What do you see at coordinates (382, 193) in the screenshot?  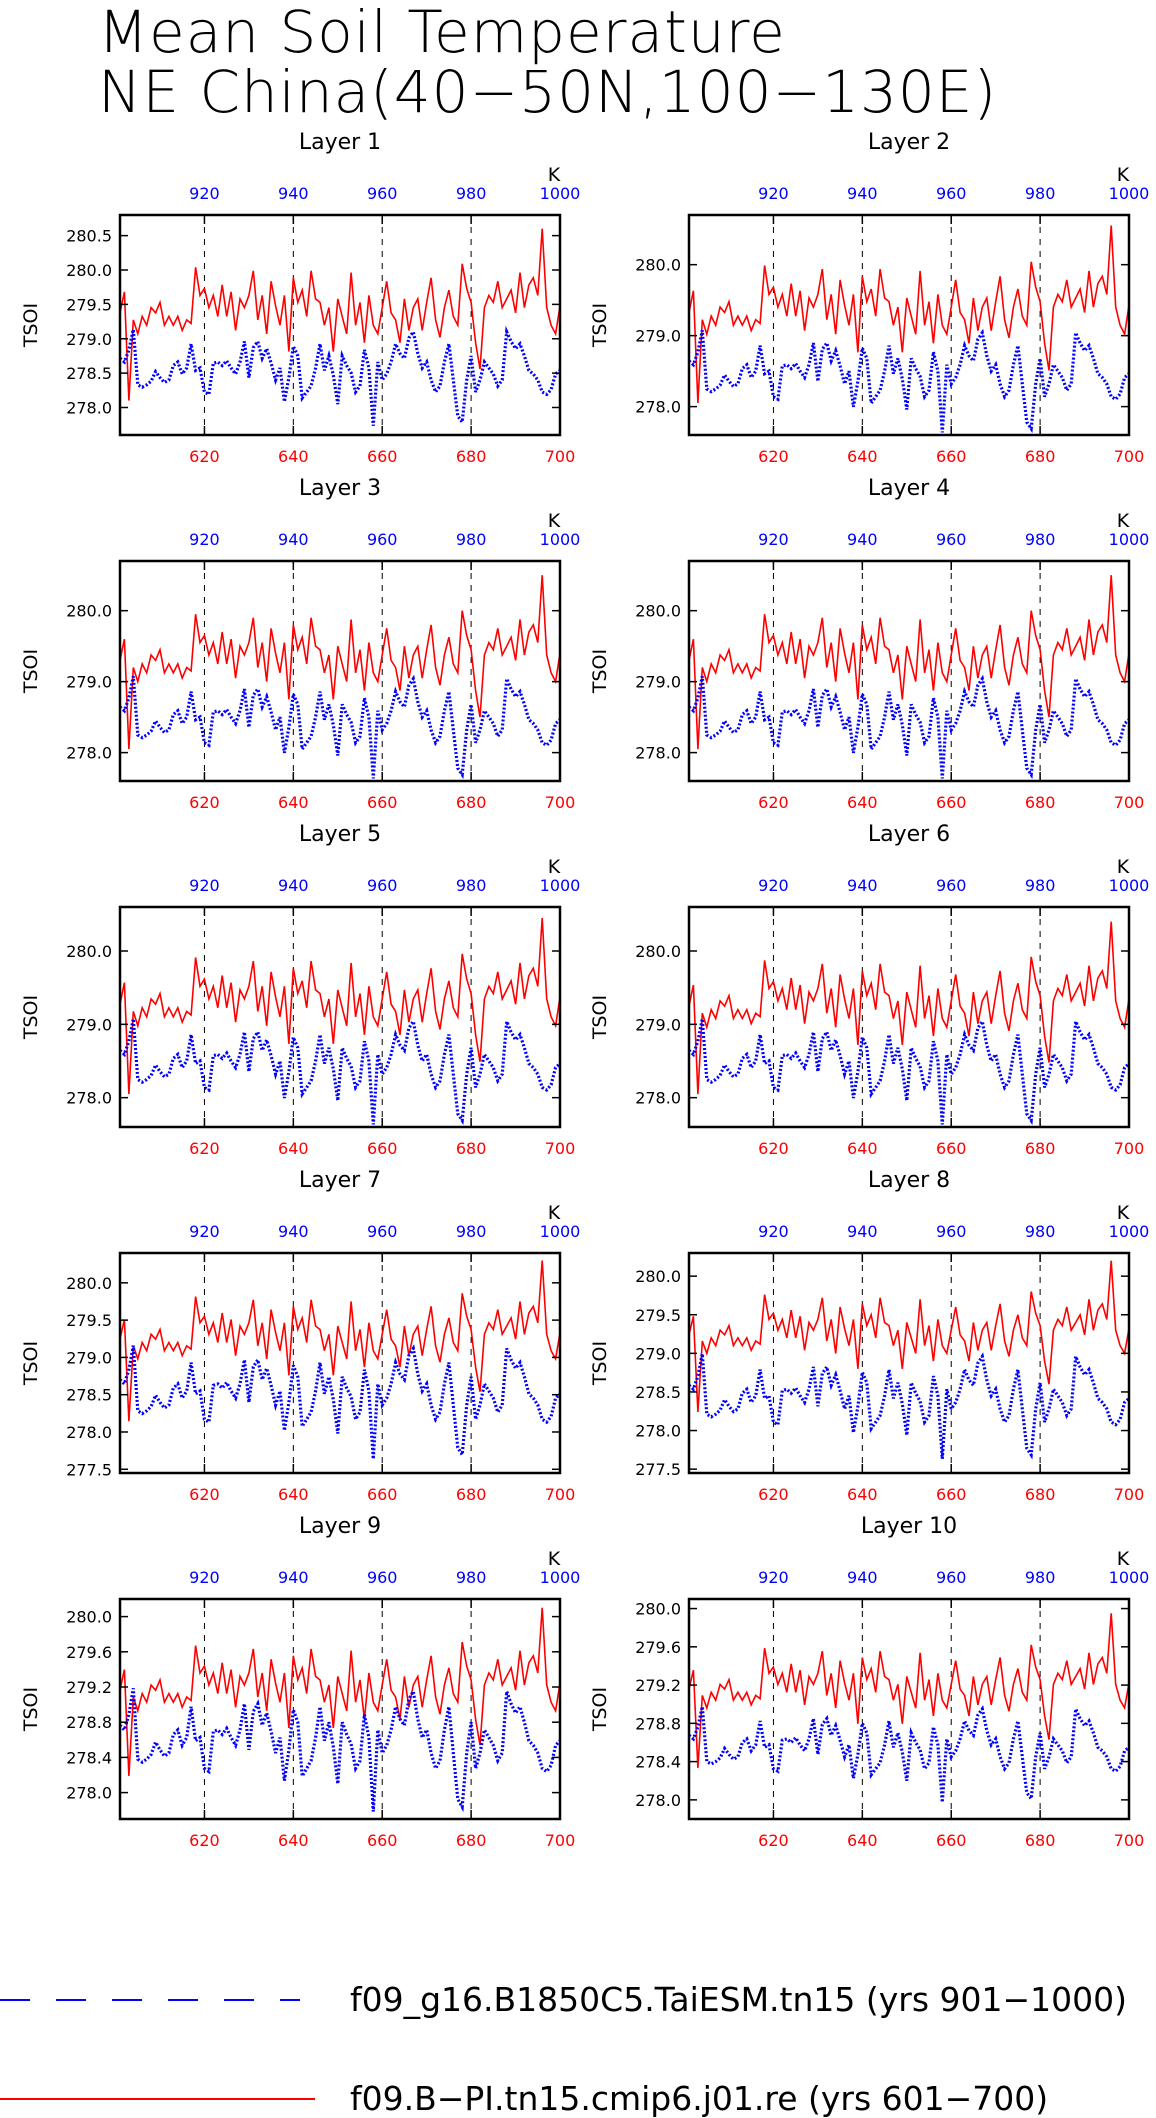 I see `panel-1-top-xtick-label-960: 960` at bounding box center [382, 193].